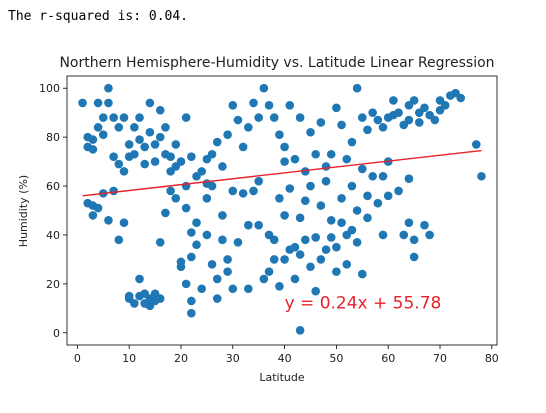 The image size is (546, 413). What do you see at coordinates (286, 355) in the screenshot?
I see `x-axis: 0 10 20 30 40 50 60 70 80` at bounding box center [286, 355].